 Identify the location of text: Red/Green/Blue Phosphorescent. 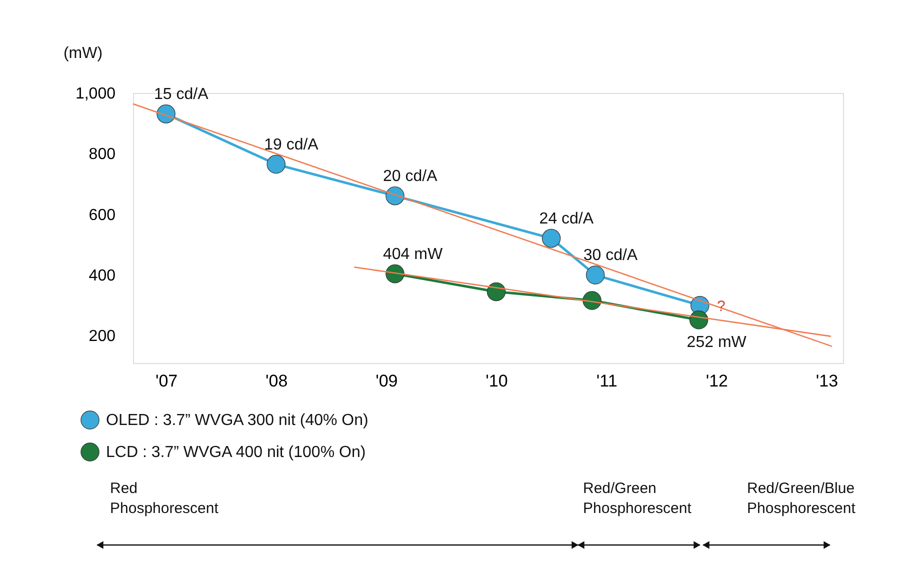
(801, 498).